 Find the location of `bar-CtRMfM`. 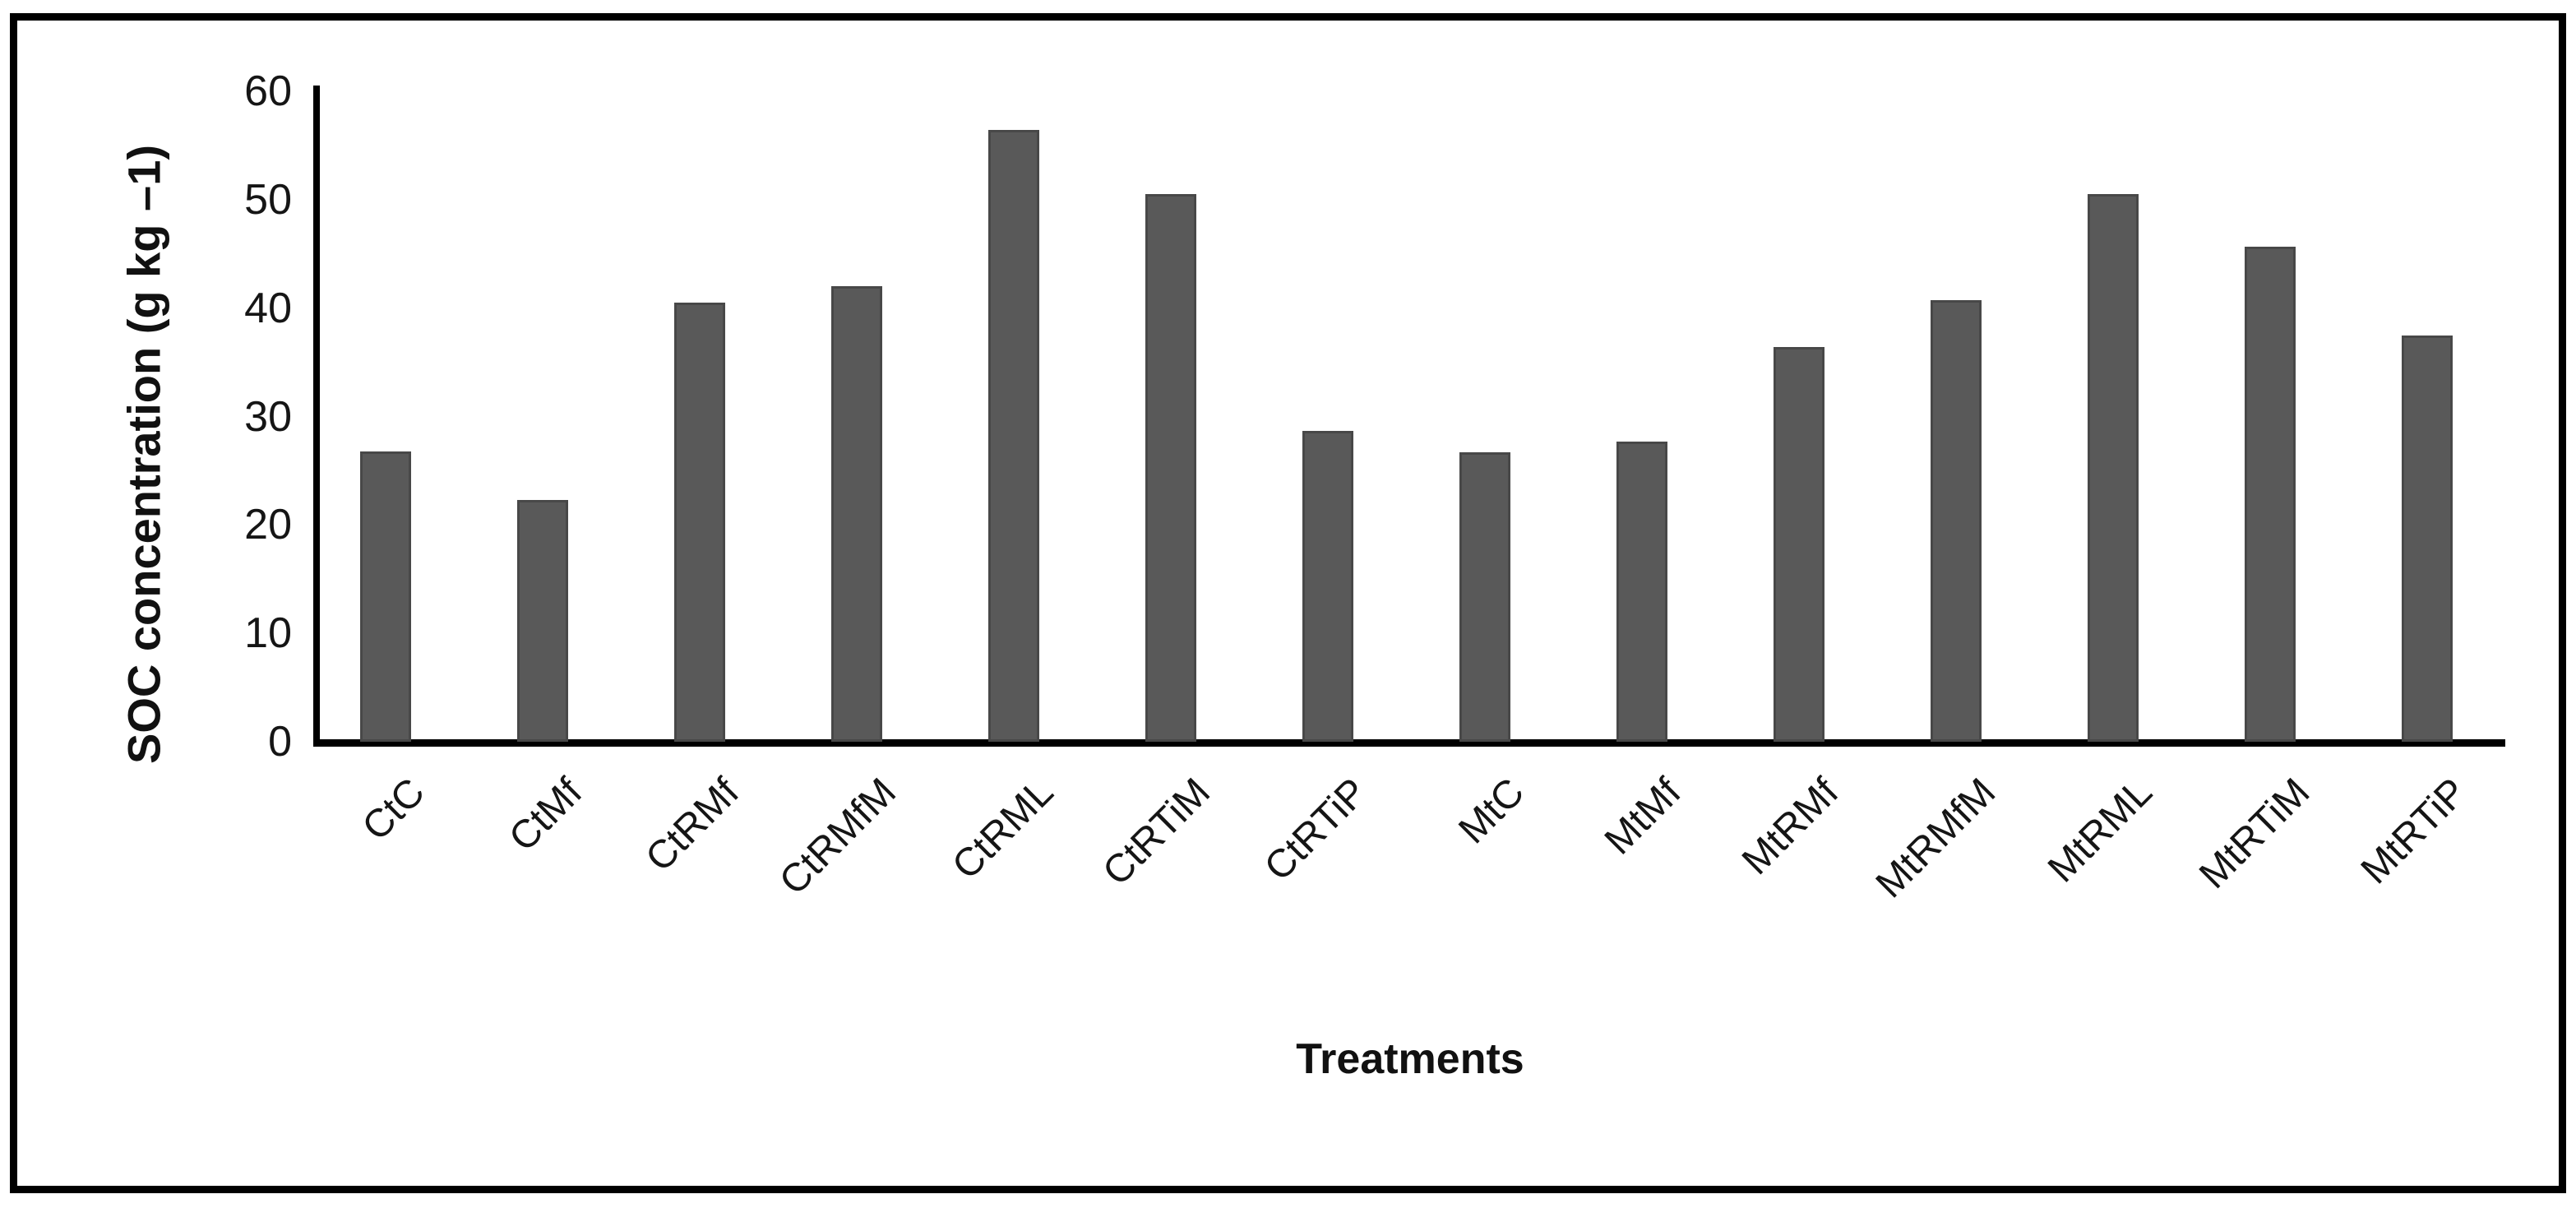

bar-CtRMfM is located at coordinates (856, 514).